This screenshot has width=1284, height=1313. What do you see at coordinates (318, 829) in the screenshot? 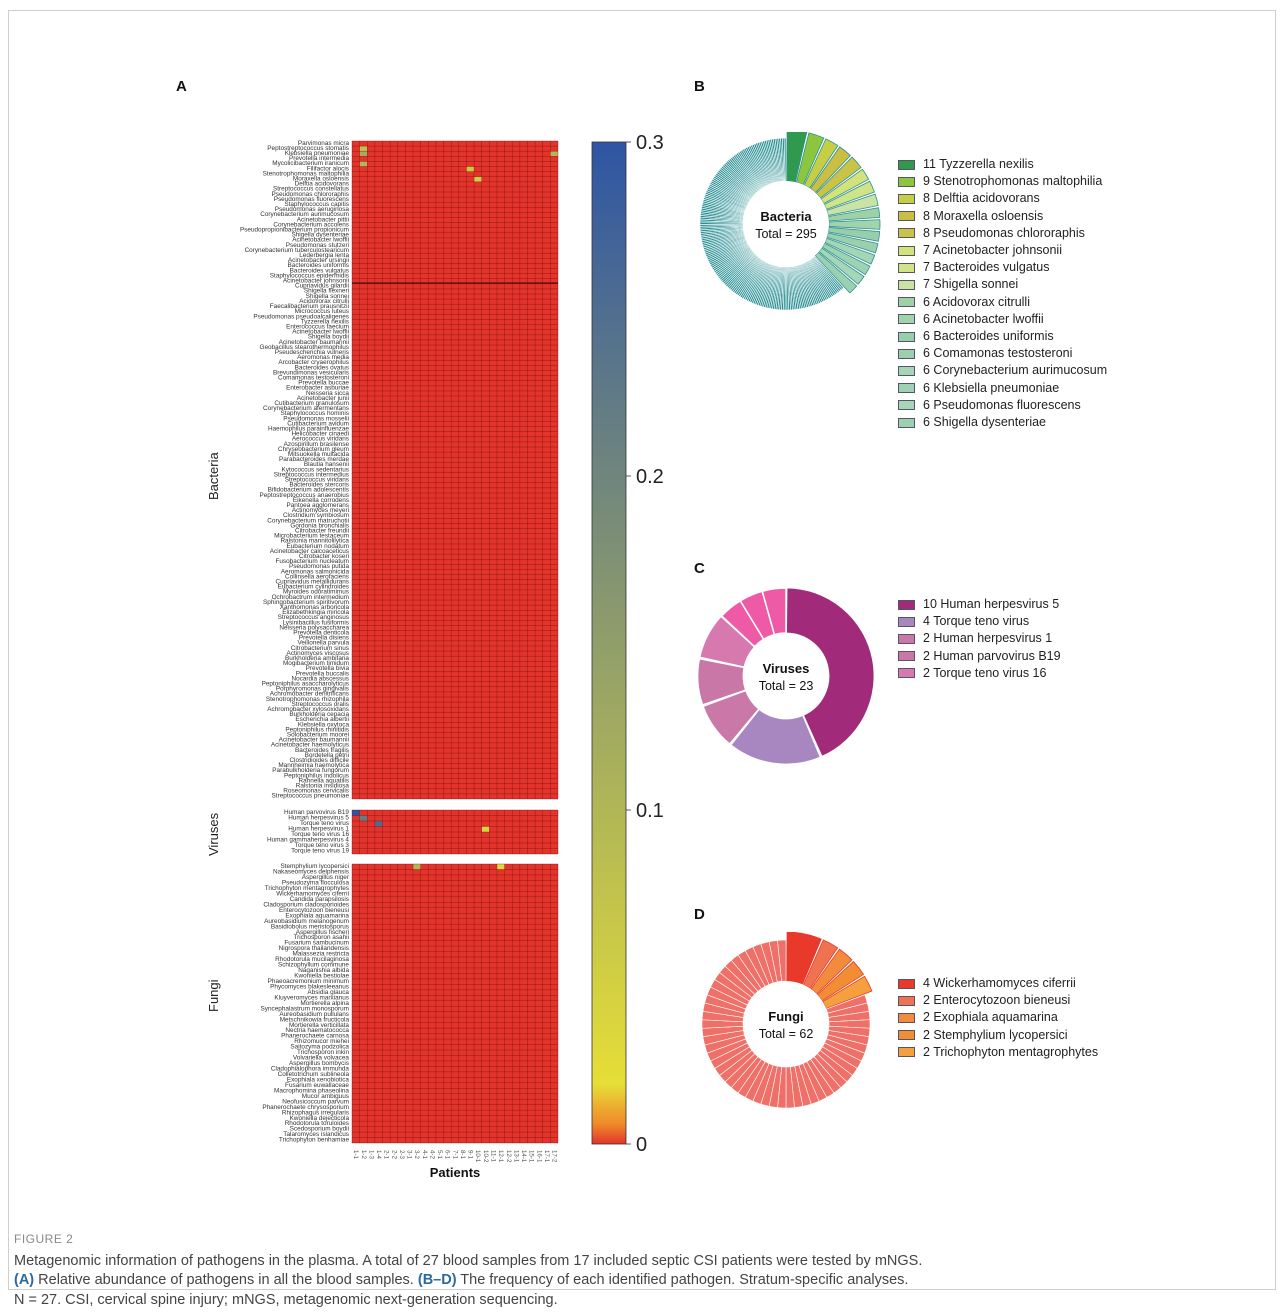
I see `heatmap-row-label: Human herpesvirus 1` at bounding box center [318, 829].